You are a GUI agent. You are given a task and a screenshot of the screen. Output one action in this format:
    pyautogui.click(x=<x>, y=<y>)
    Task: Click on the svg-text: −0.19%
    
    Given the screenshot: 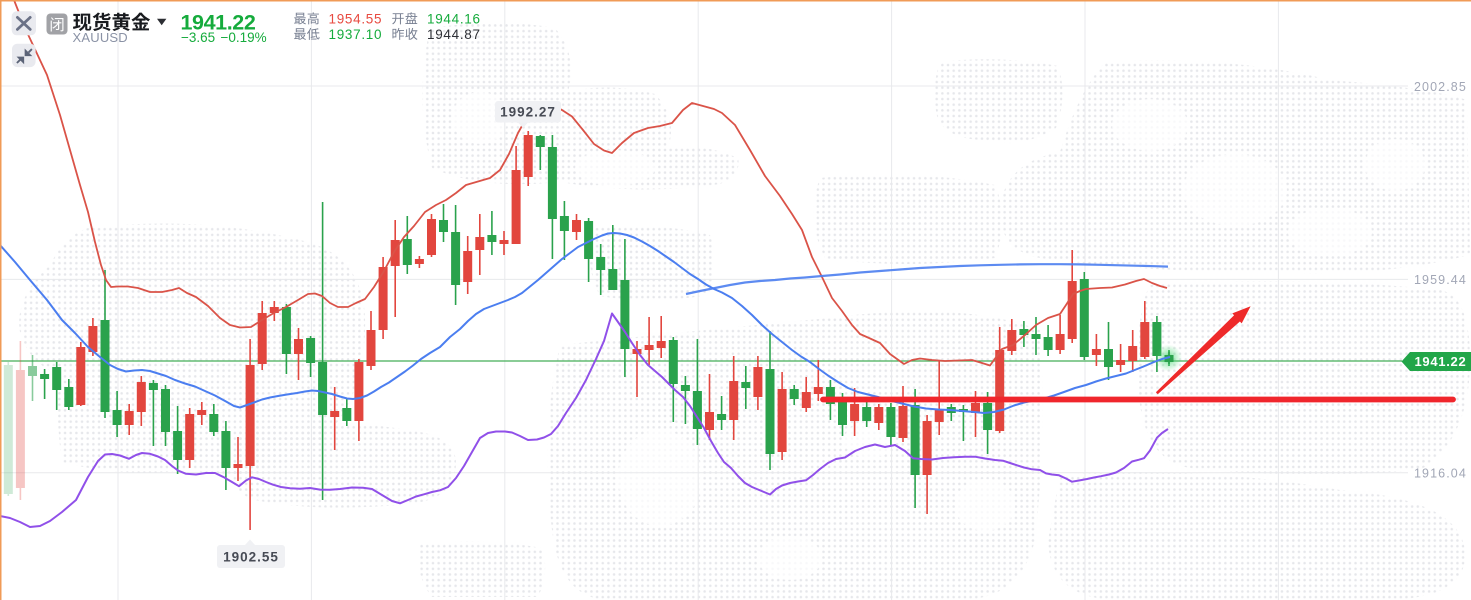 What is the action you would take?
    pyautogui.click(x=244, y=37)
    